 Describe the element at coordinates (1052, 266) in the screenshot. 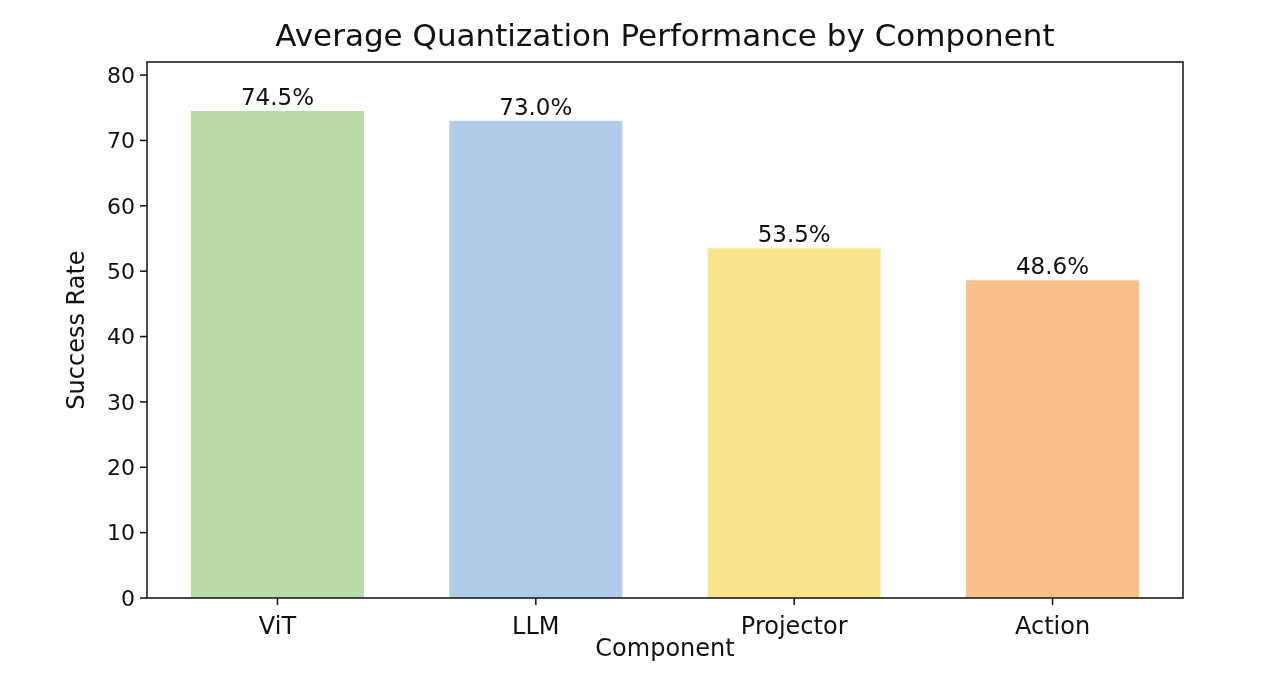

I see `data-label: 48.6%` at that location.